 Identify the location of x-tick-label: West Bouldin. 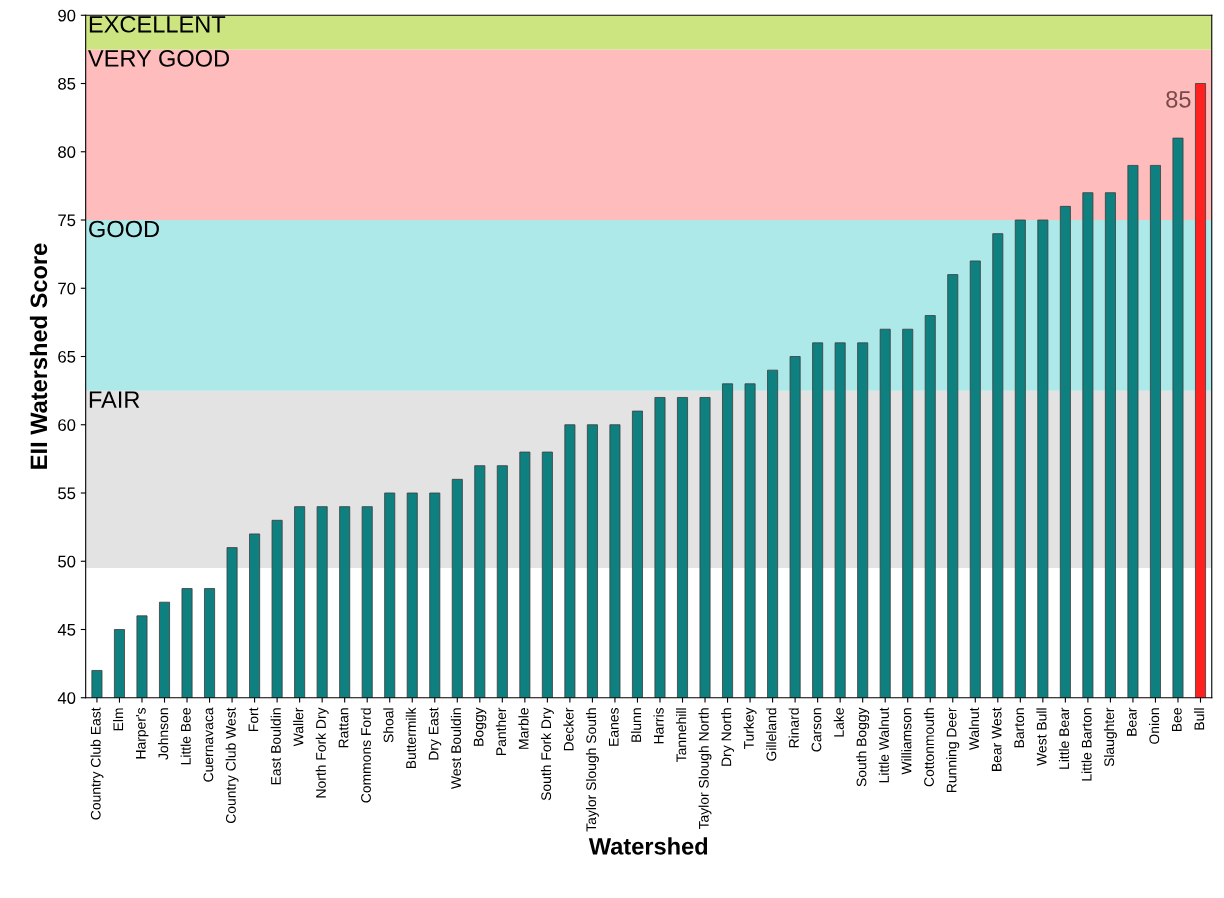
(456, 748).